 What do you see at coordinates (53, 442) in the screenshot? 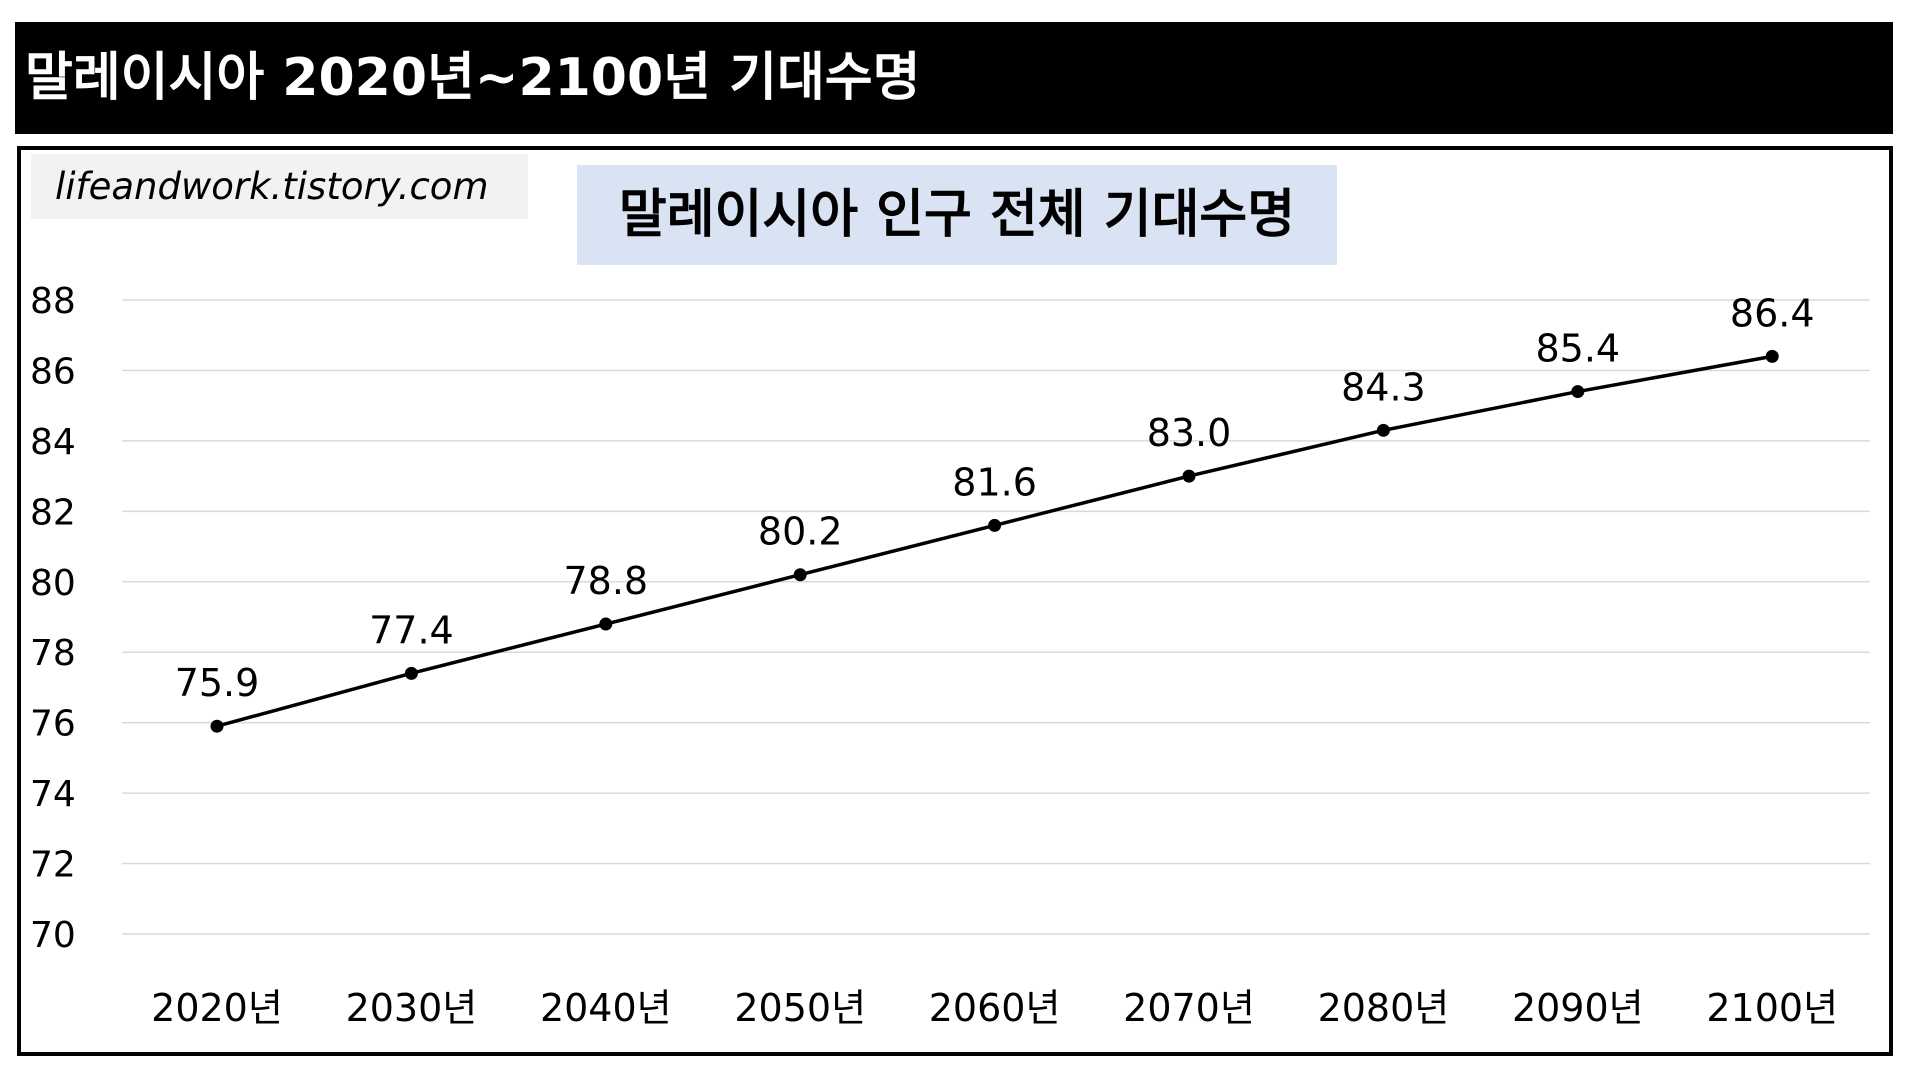
I see `y-tick-label: 84` at bounding box center [53, 442].